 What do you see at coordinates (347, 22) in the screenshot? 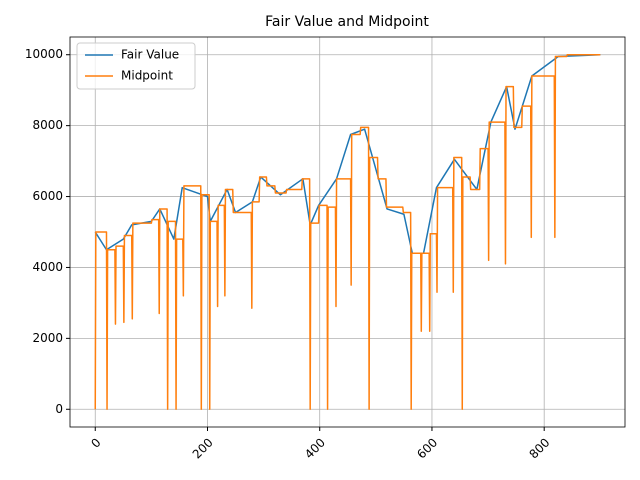
I see `chart-title: Fair Value and Midpoint` at bounding box center [347, 22].